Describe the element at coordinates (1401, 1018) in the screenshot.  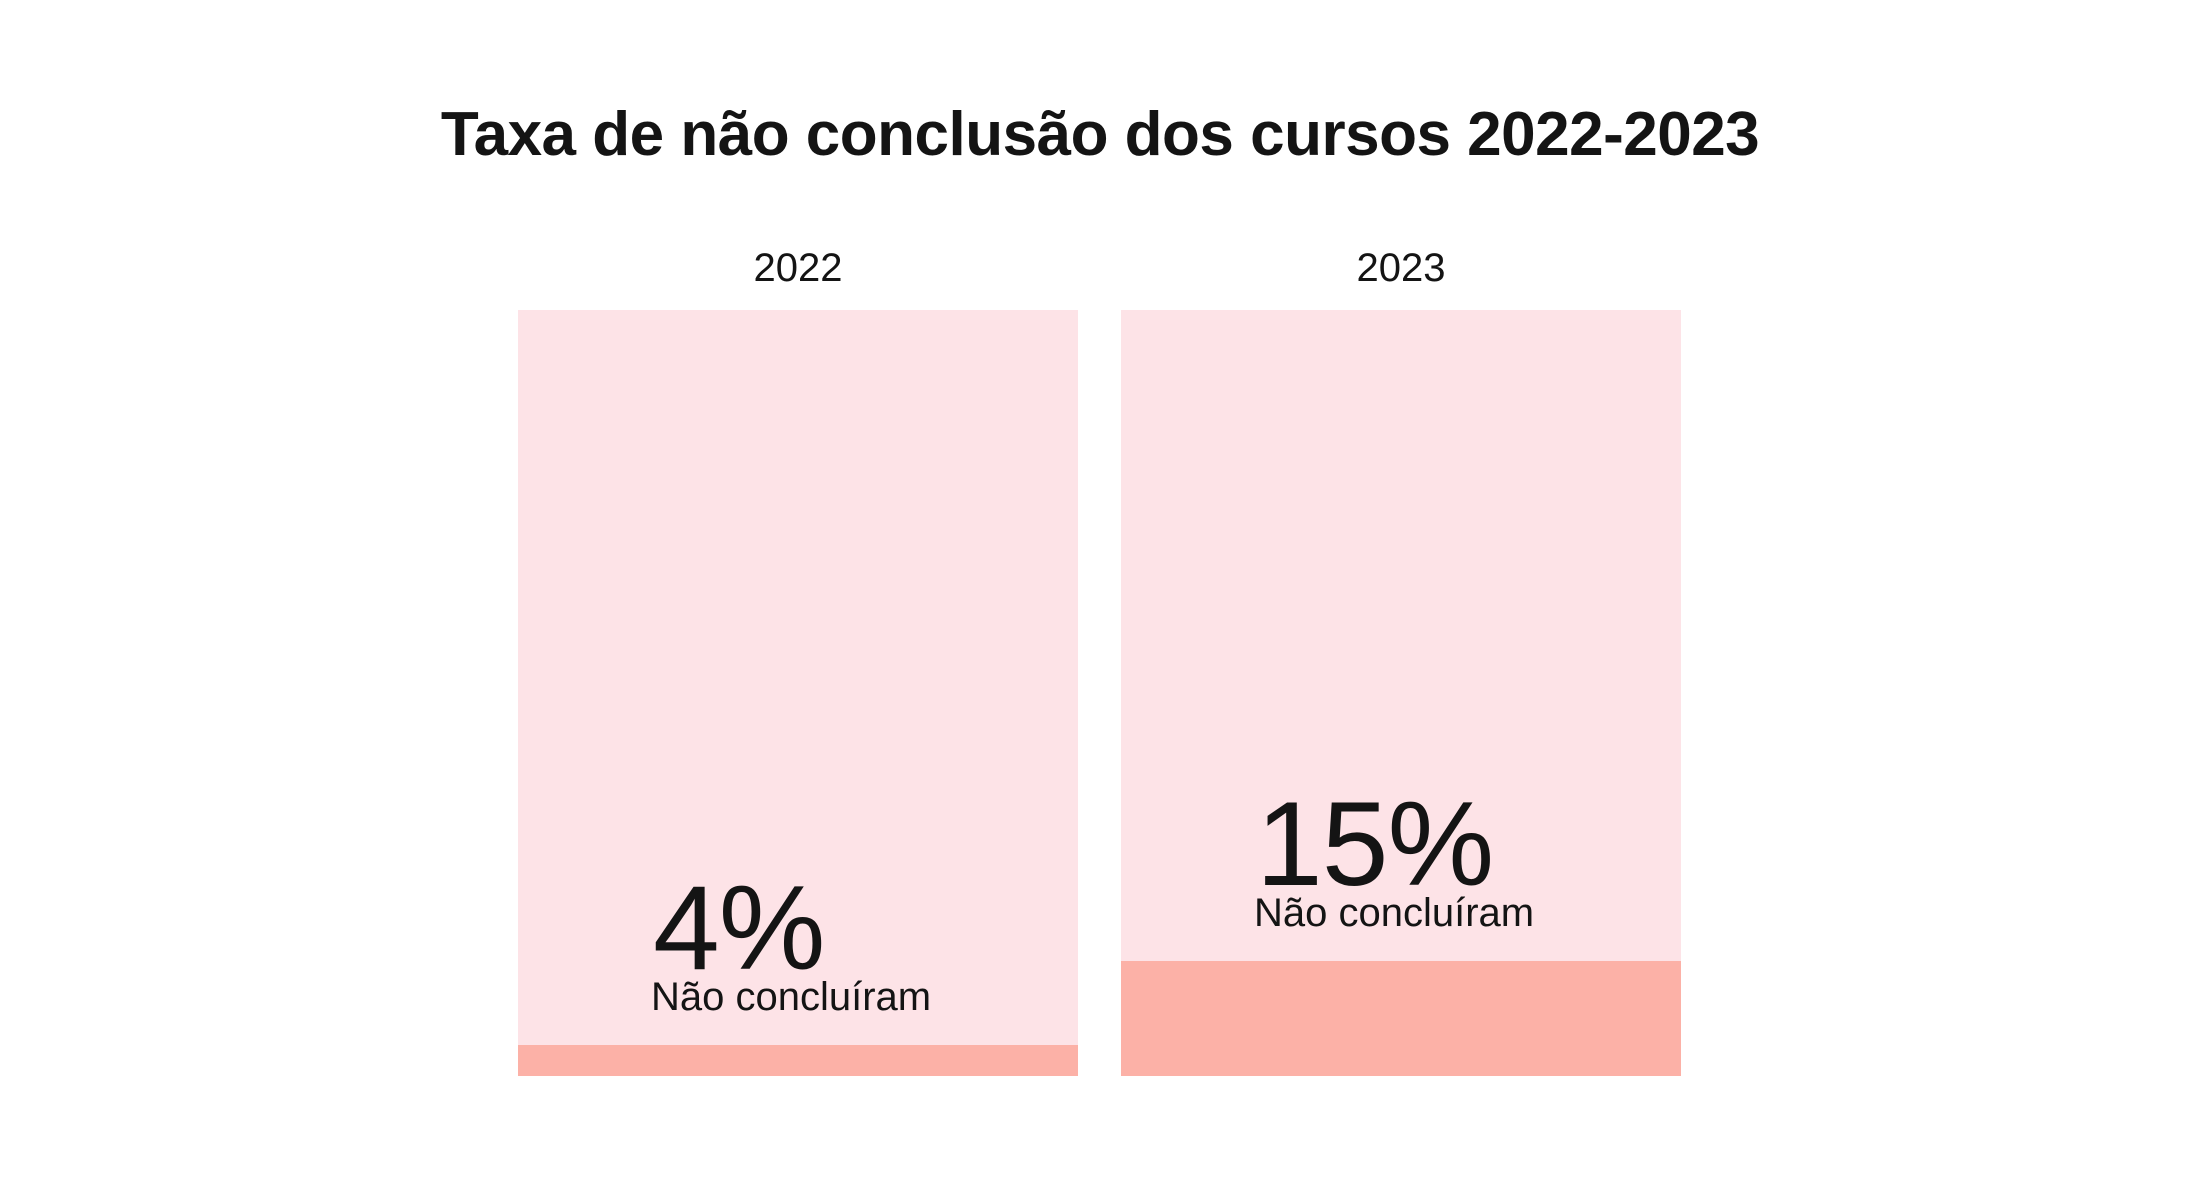
I see `bar-value-2023` at that location.